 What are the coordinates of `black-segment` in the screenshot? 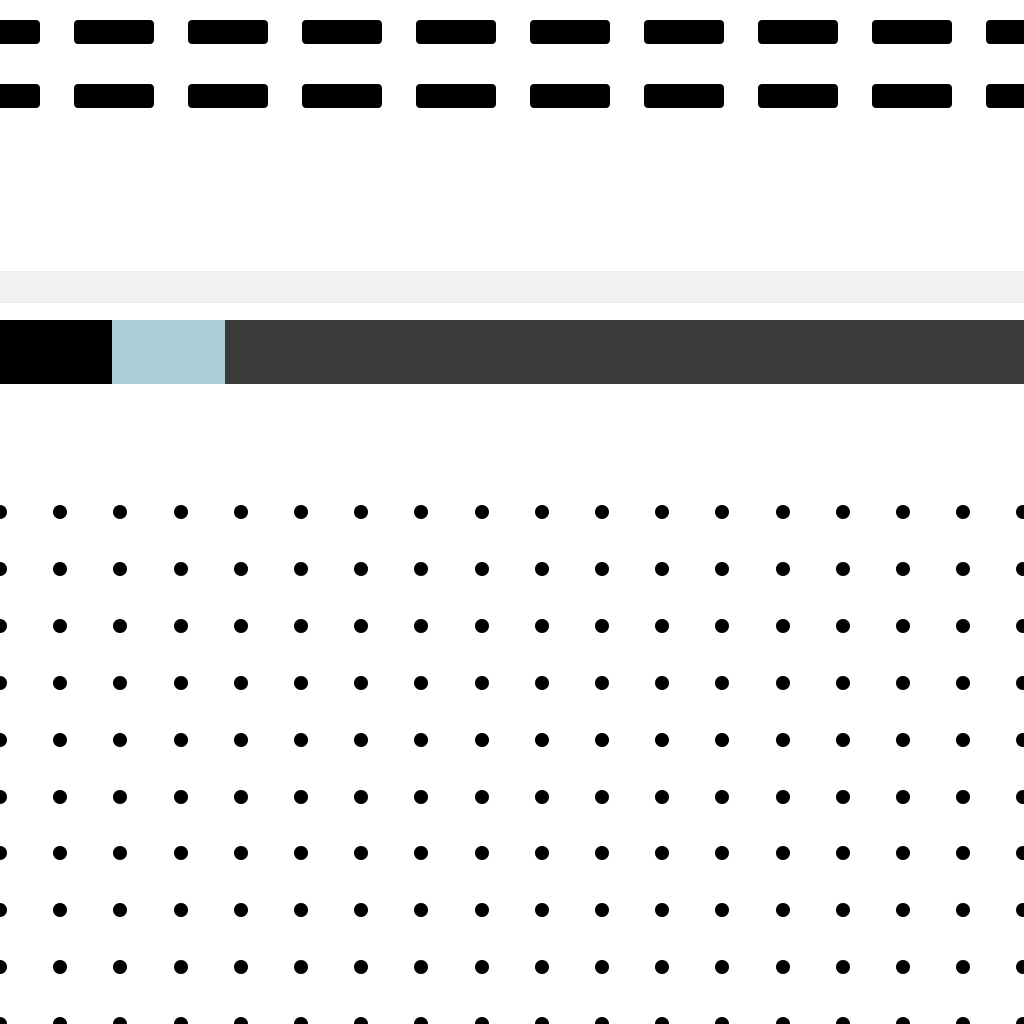 It's located at (56, 352).